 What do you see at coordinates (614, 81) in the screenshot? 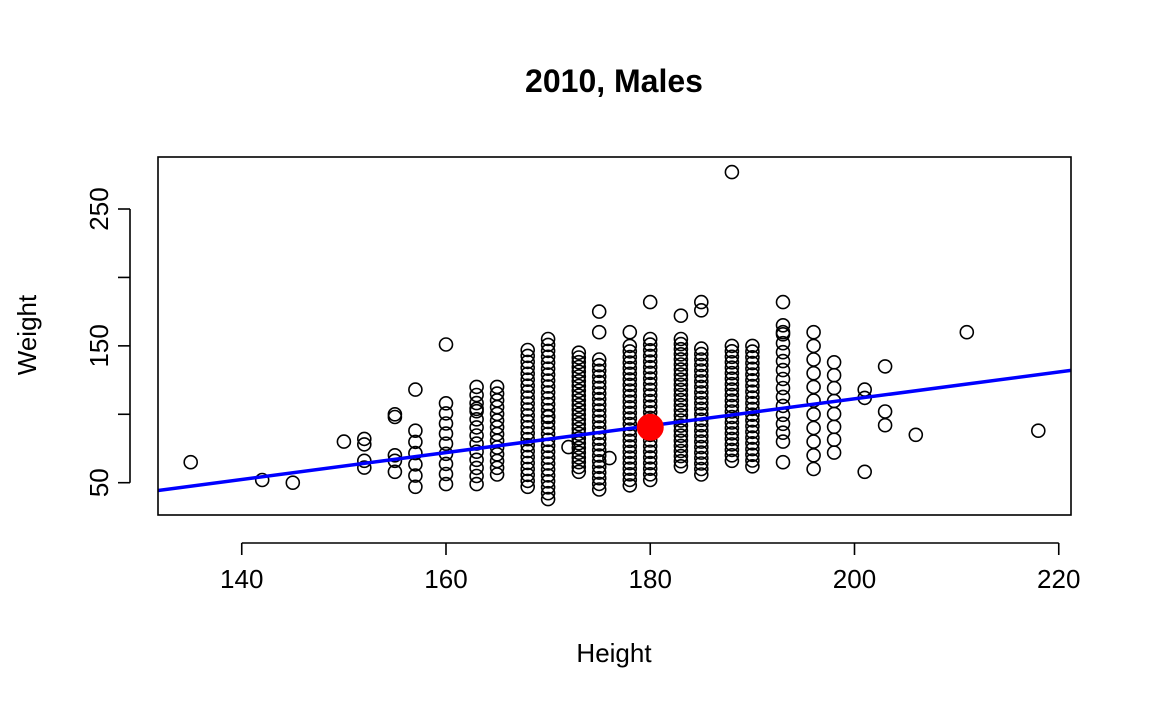
I see `chart-title: 2010, Males` at bounding box center [614, 81].